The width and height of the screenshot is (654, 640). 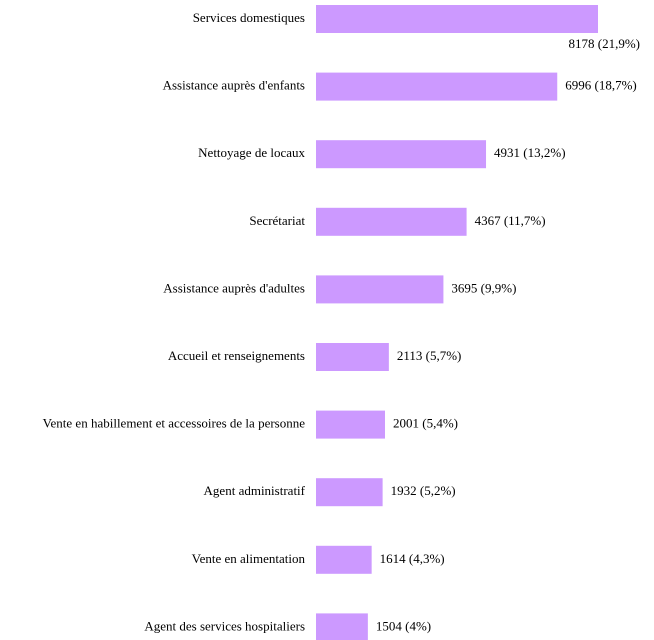 What do you see at coordinates (530, 152) in the screenshot?
I see `value-label: 4931 (13,2%)` at bounding box center [530, 152].